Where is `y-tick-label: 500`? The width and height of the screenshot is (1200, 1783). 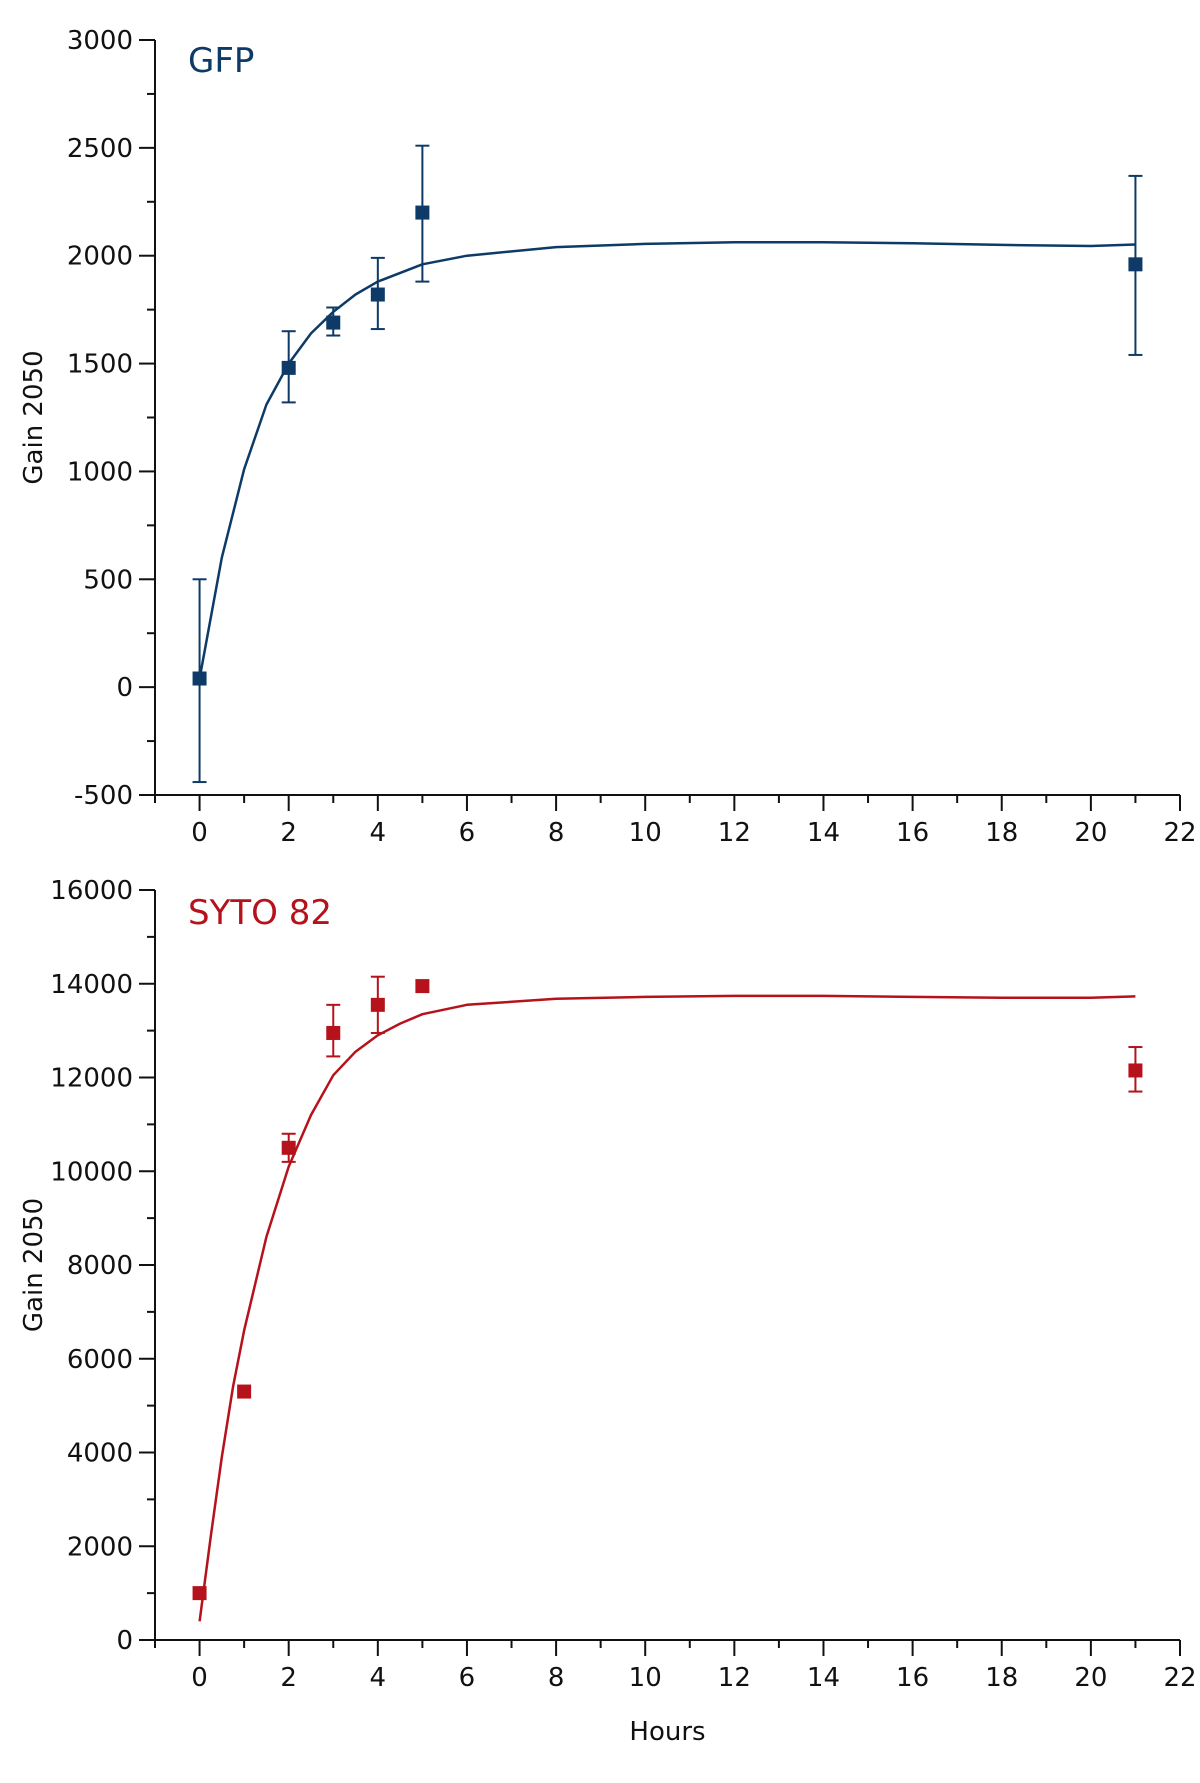 y-tick-label: 500 is located at coordinates (108, 580).